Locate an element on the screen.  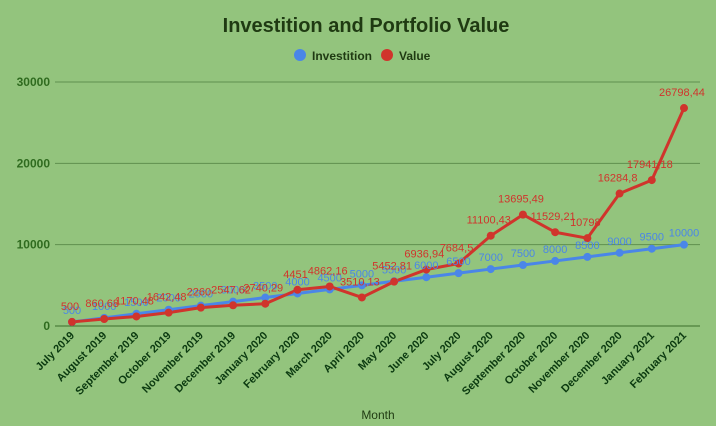
data-label-investition: 4500 is located at coordinates (329, 278).